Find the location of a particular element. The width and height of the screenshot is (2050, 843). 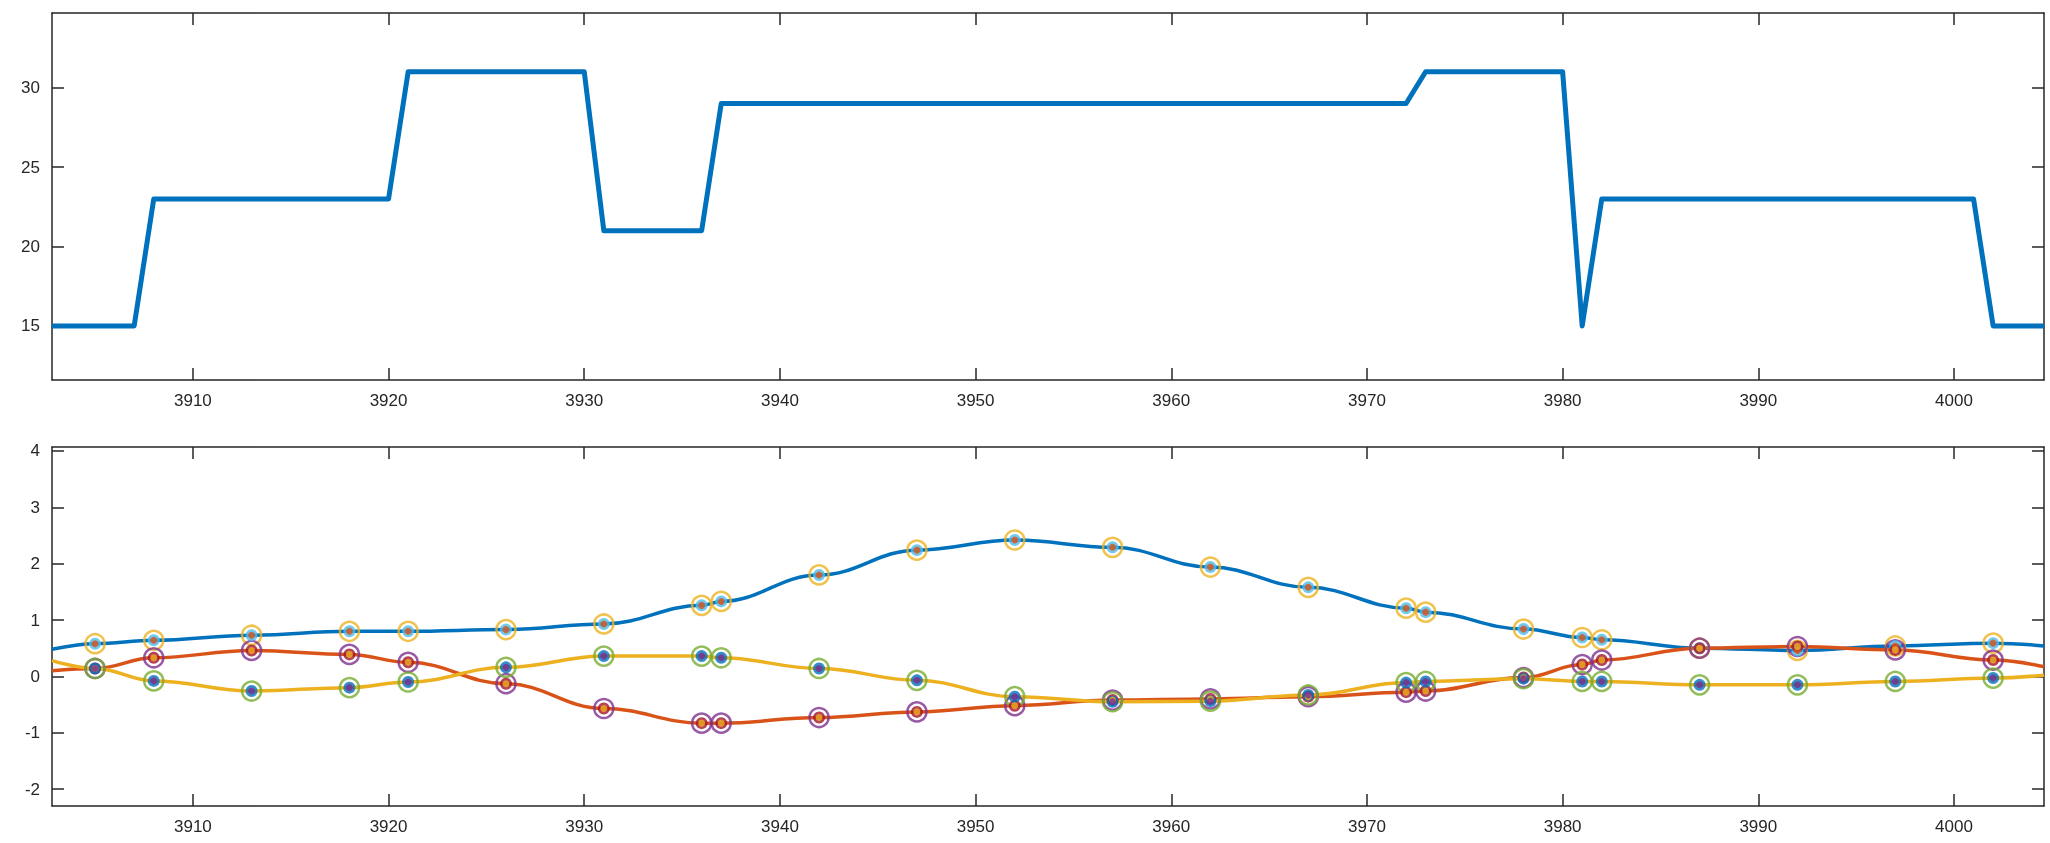

y-tick-label: 4 is located at coordinates (35, 451).